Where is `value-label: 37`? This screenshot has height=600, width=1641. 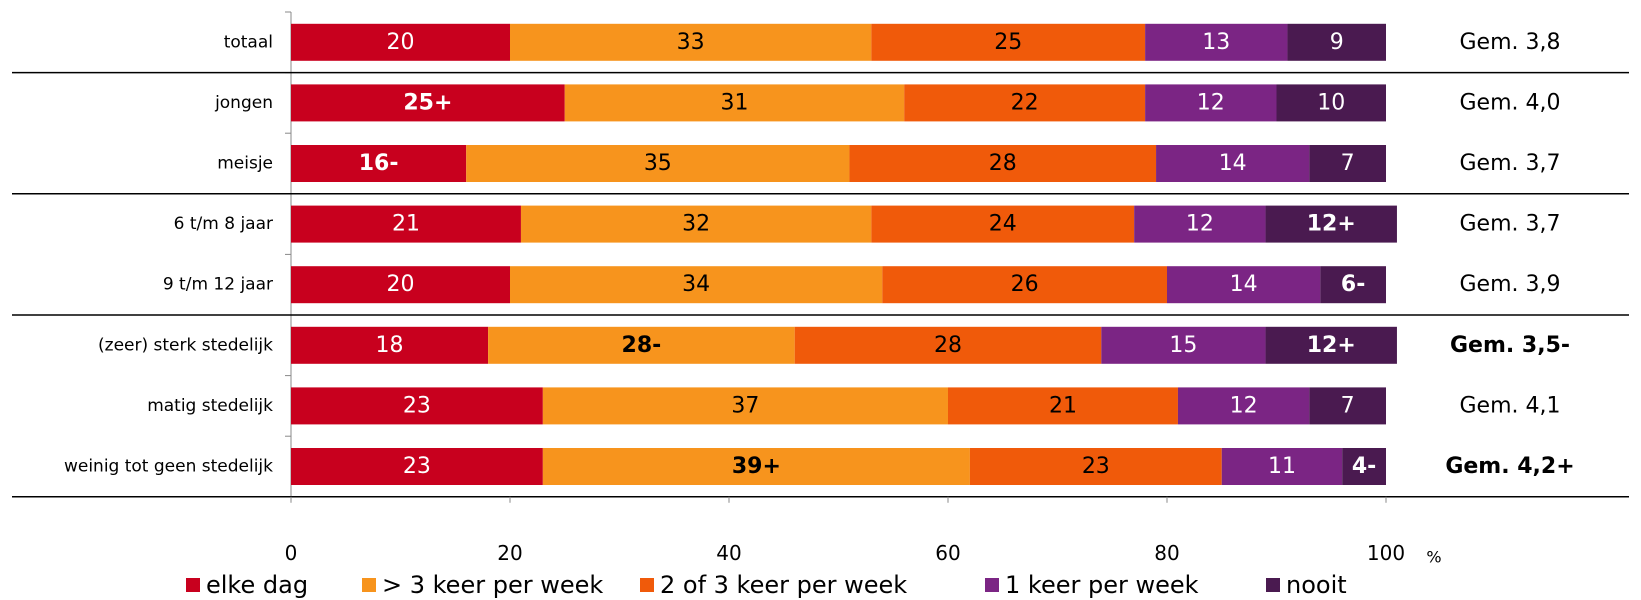 value-label: 37 is located at coordinates (745, 405).